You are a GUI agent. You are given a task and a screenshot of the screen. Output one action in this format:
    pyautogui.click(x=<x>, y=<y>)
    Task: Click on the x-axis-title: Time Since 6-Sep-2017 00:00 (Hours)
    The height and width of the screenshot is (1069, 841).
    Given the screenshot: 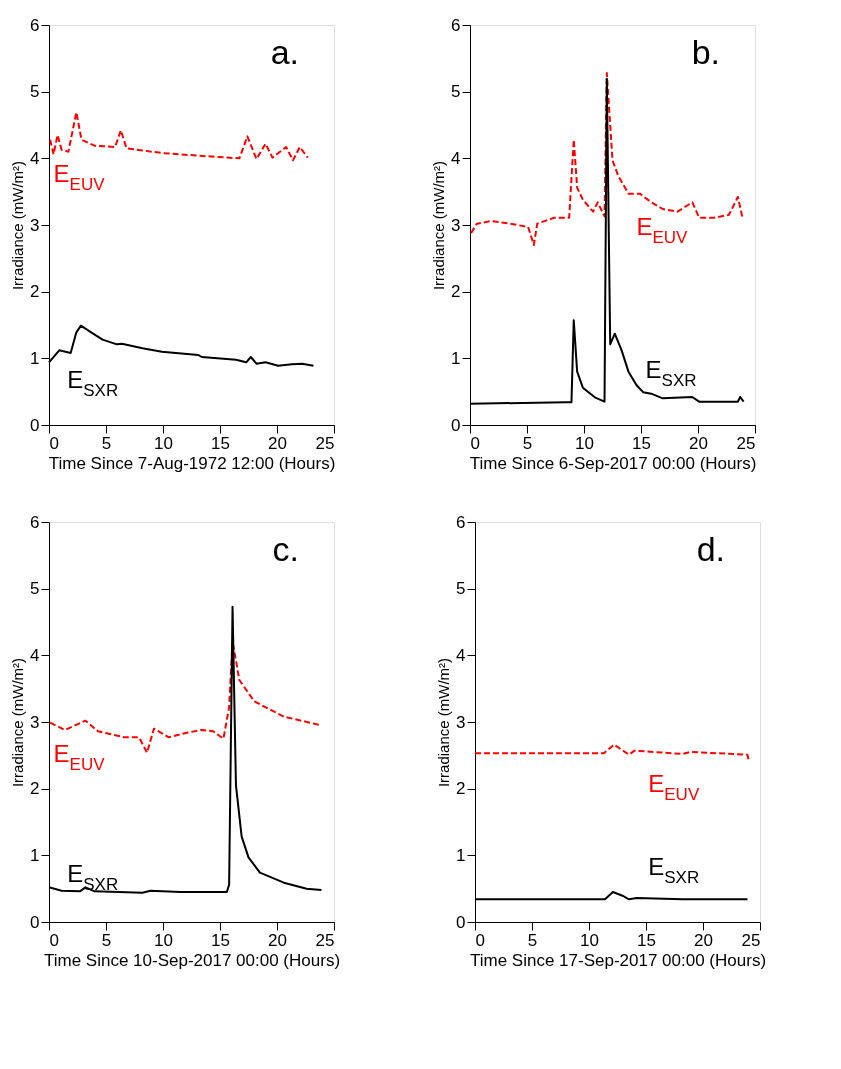 What is the action you would take?
    pyautogui.click(x=613, y=463)
    